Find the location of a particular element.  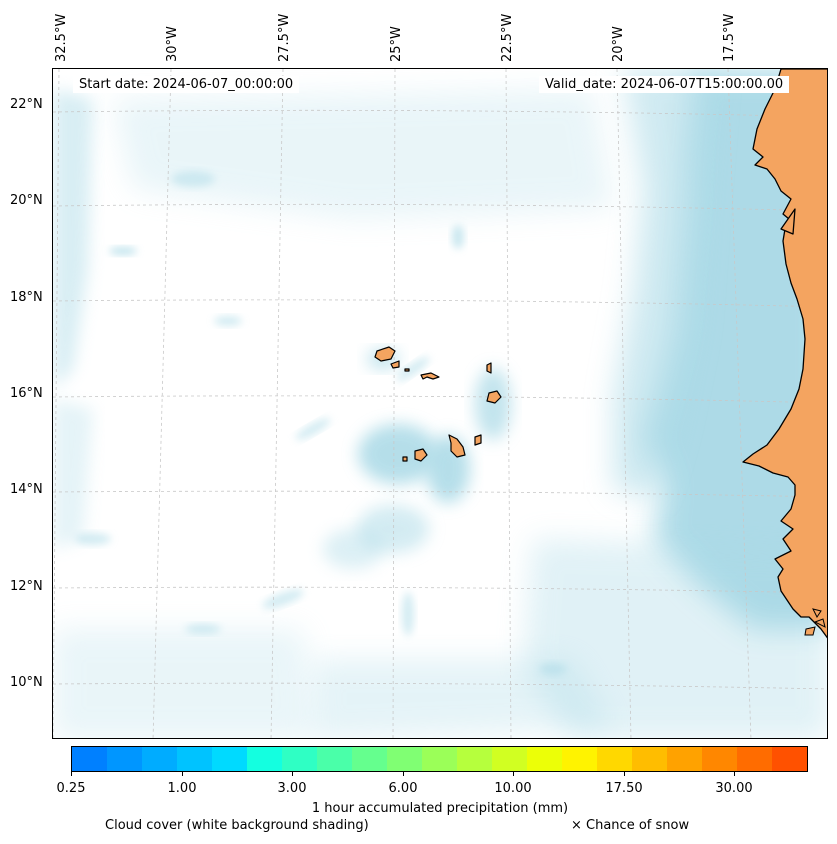

brava-island is located at coordinates (405, 459).